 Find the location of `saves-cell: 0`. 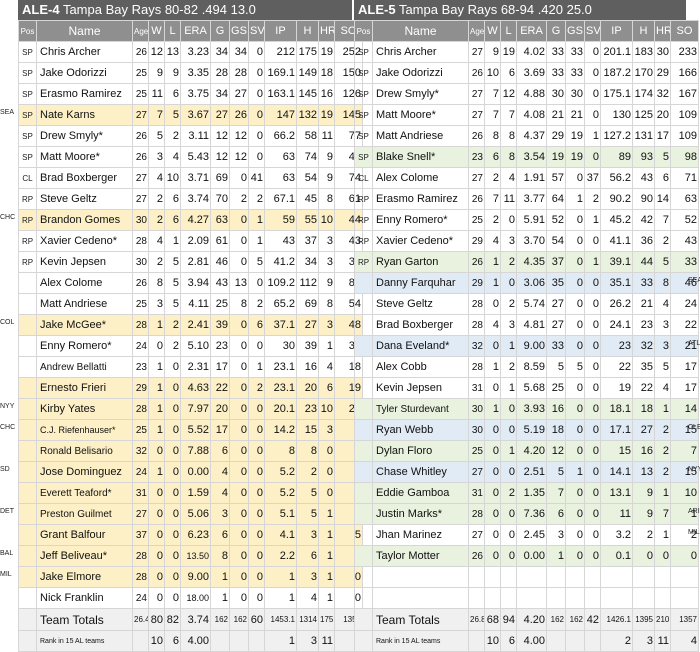

saves-cell: 0 is located at coordinates (256, 115).